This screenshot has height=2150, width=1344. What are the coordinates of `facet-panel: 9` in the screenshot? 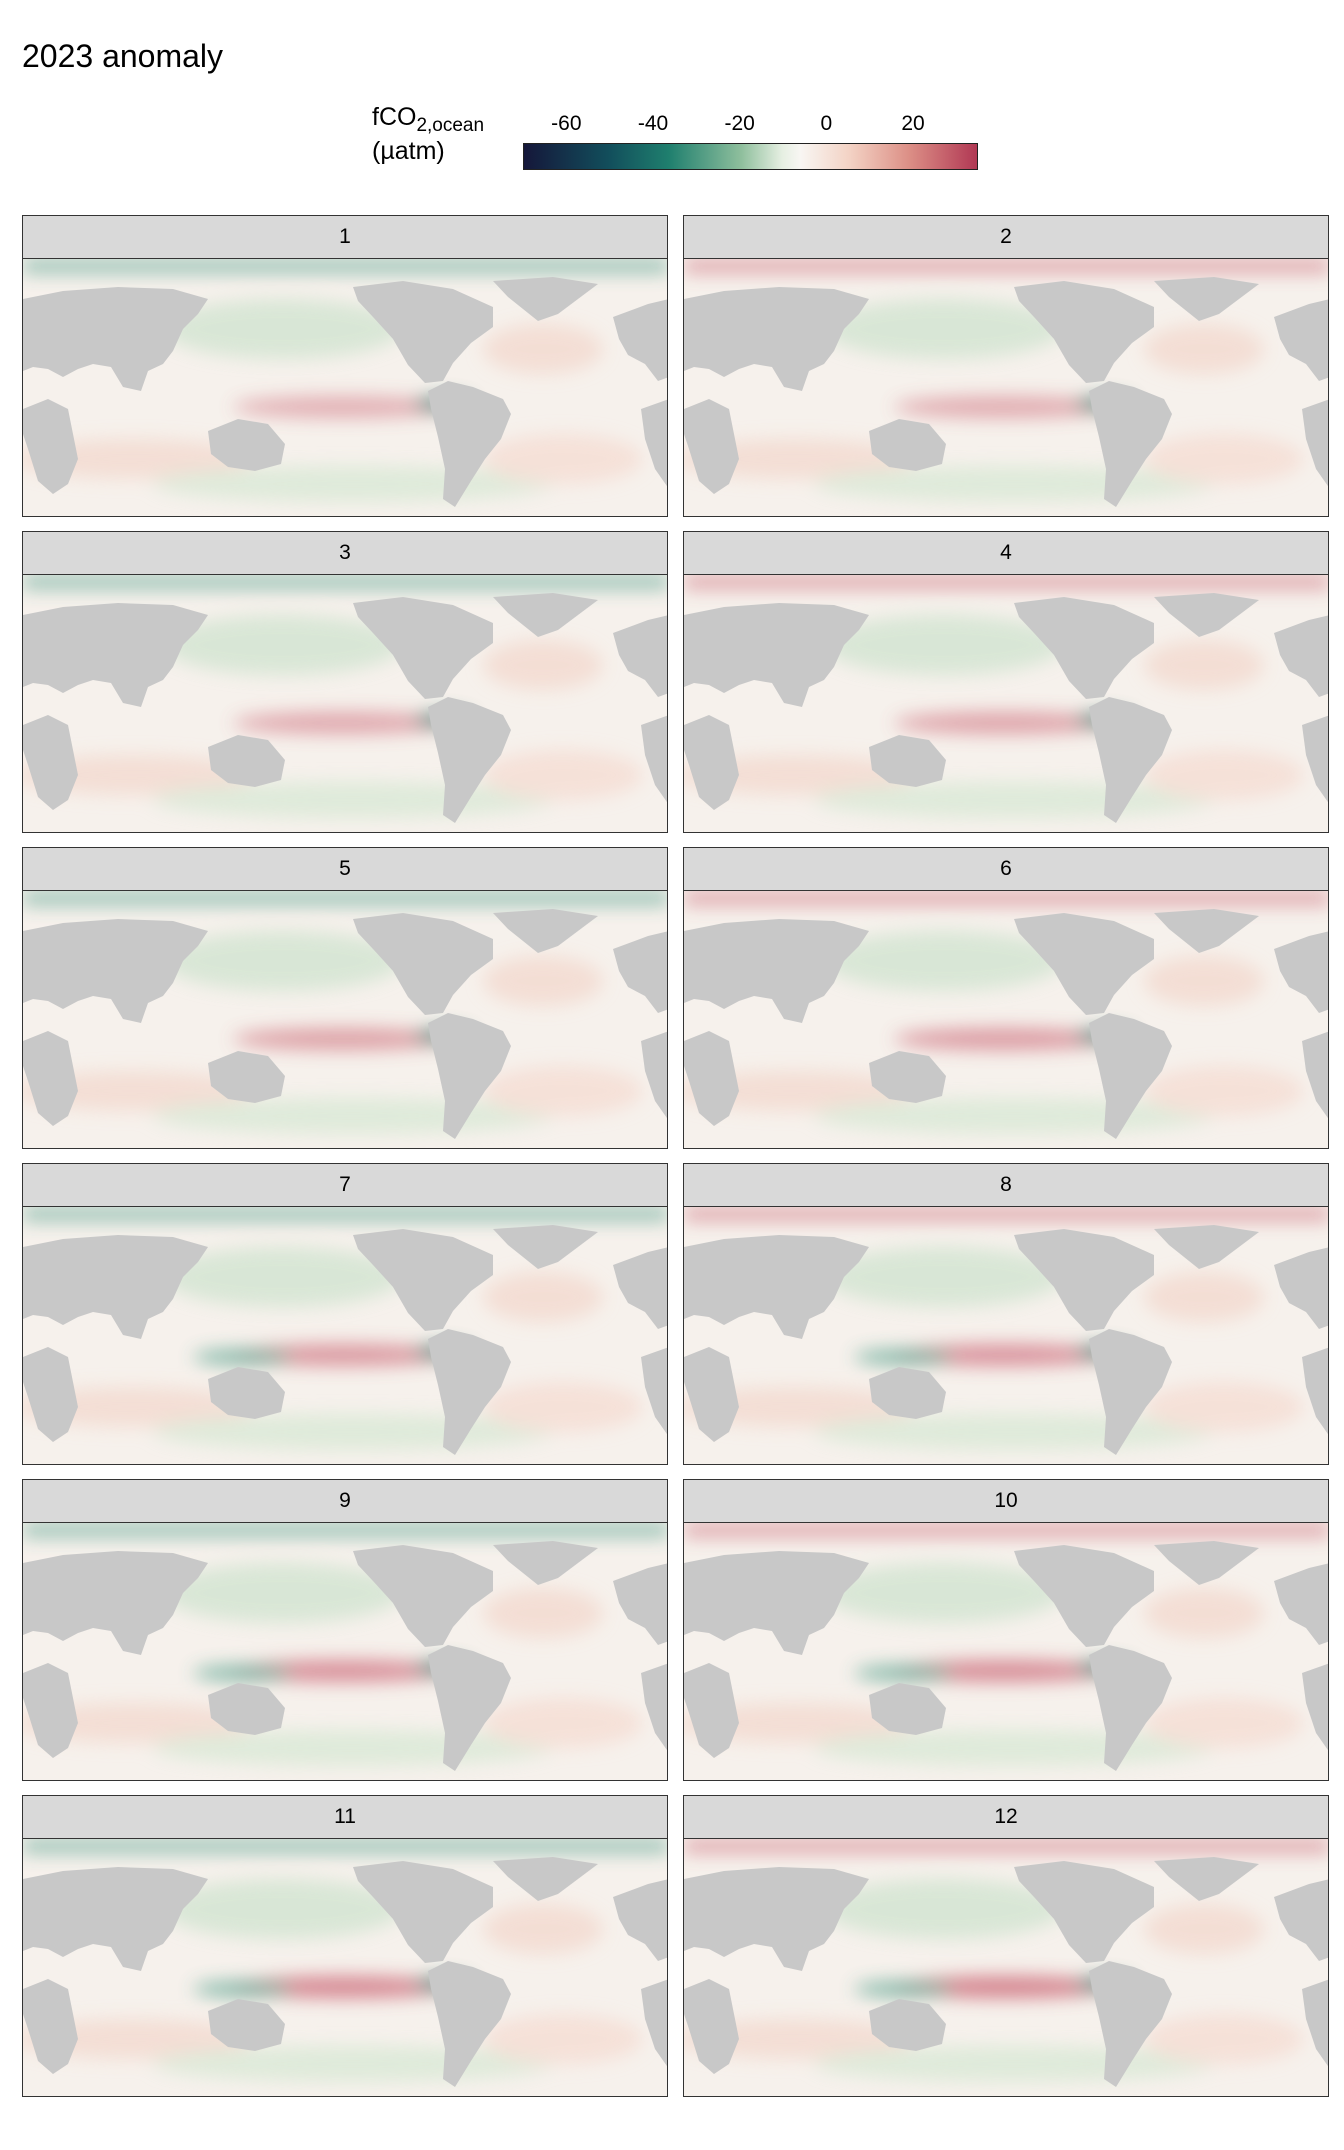 It's located at (345, 1630).